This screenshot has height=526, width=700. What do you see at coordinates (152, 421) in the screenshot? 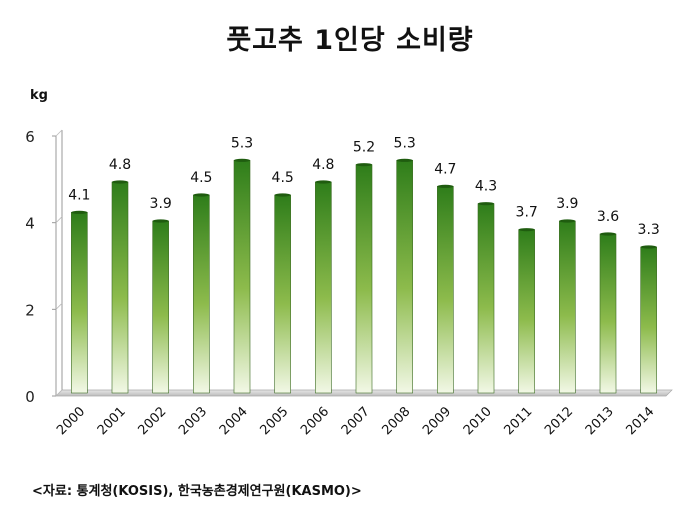
I see `x-tick-label: 2002` at bounding box center [152, 421].